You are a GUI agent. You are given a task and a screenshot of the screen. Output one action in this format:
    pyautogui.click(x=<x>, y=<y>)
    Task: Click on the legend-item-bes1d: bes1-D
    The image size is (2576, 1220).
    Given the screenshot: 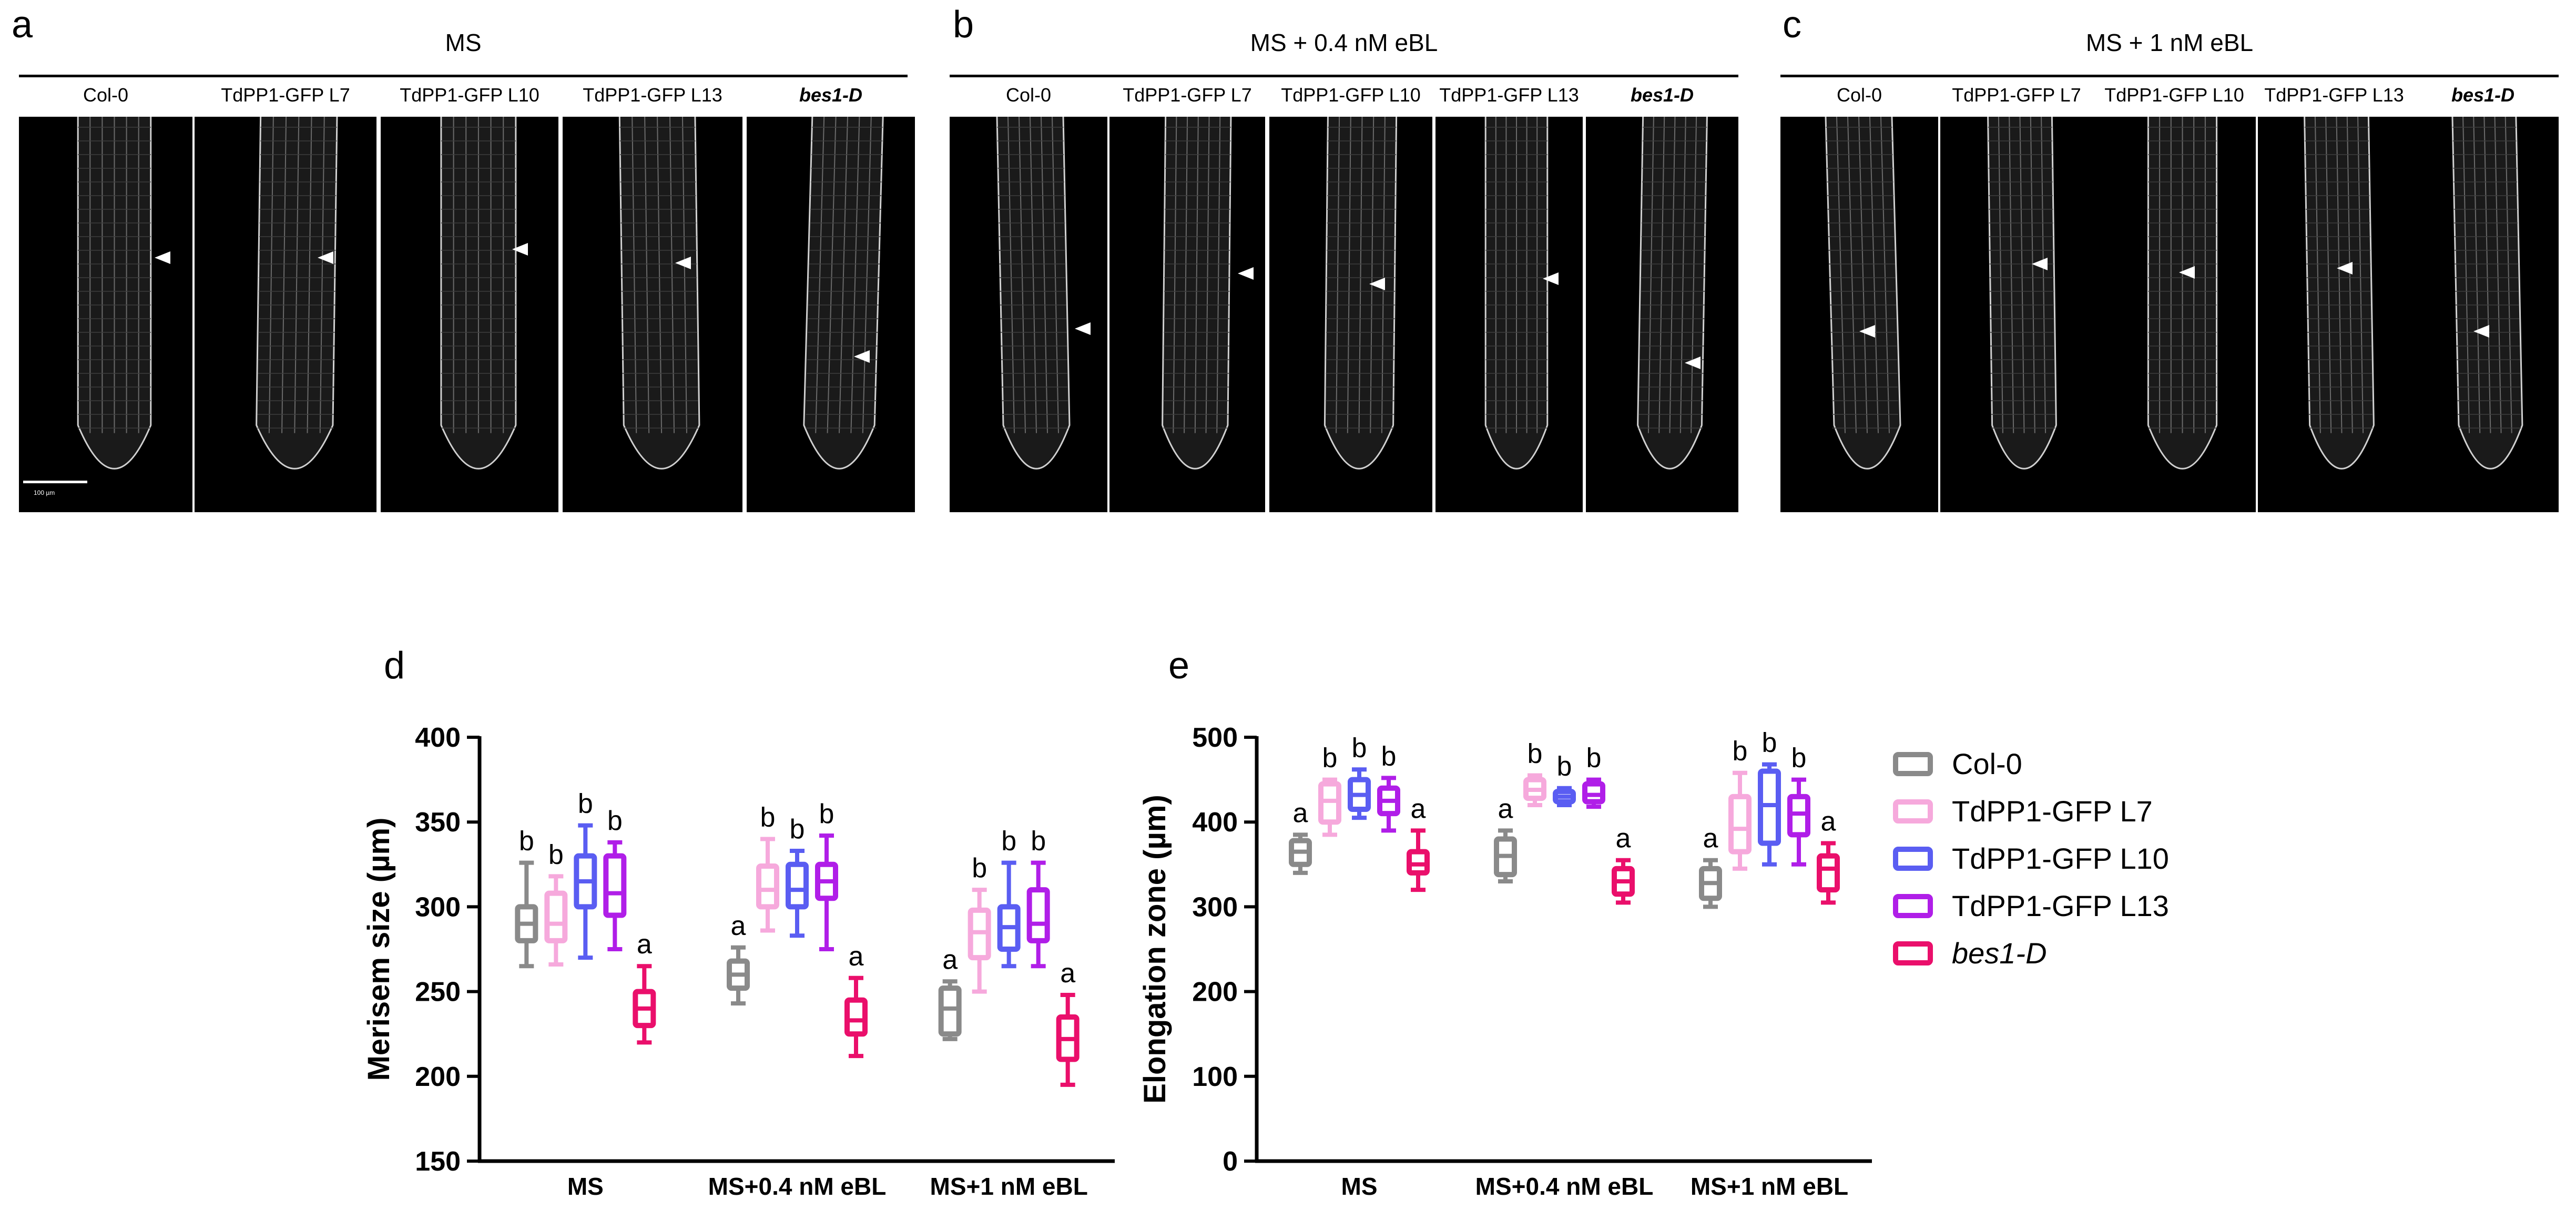 What is the action you would take?
    pyautogui.click(x=1970, y=953)
    